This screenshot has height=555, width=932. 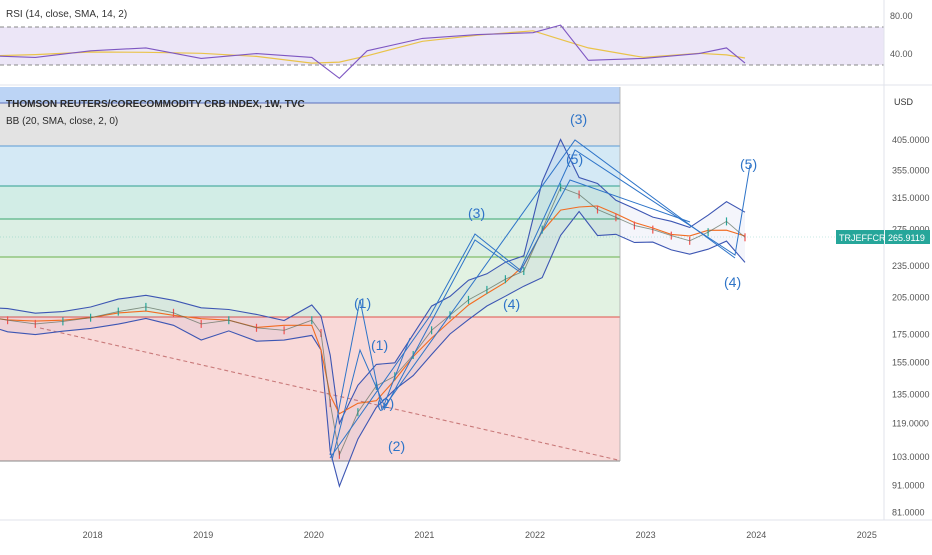 I want to click on price-tick: 235.0000, so click(x=911, y=266).